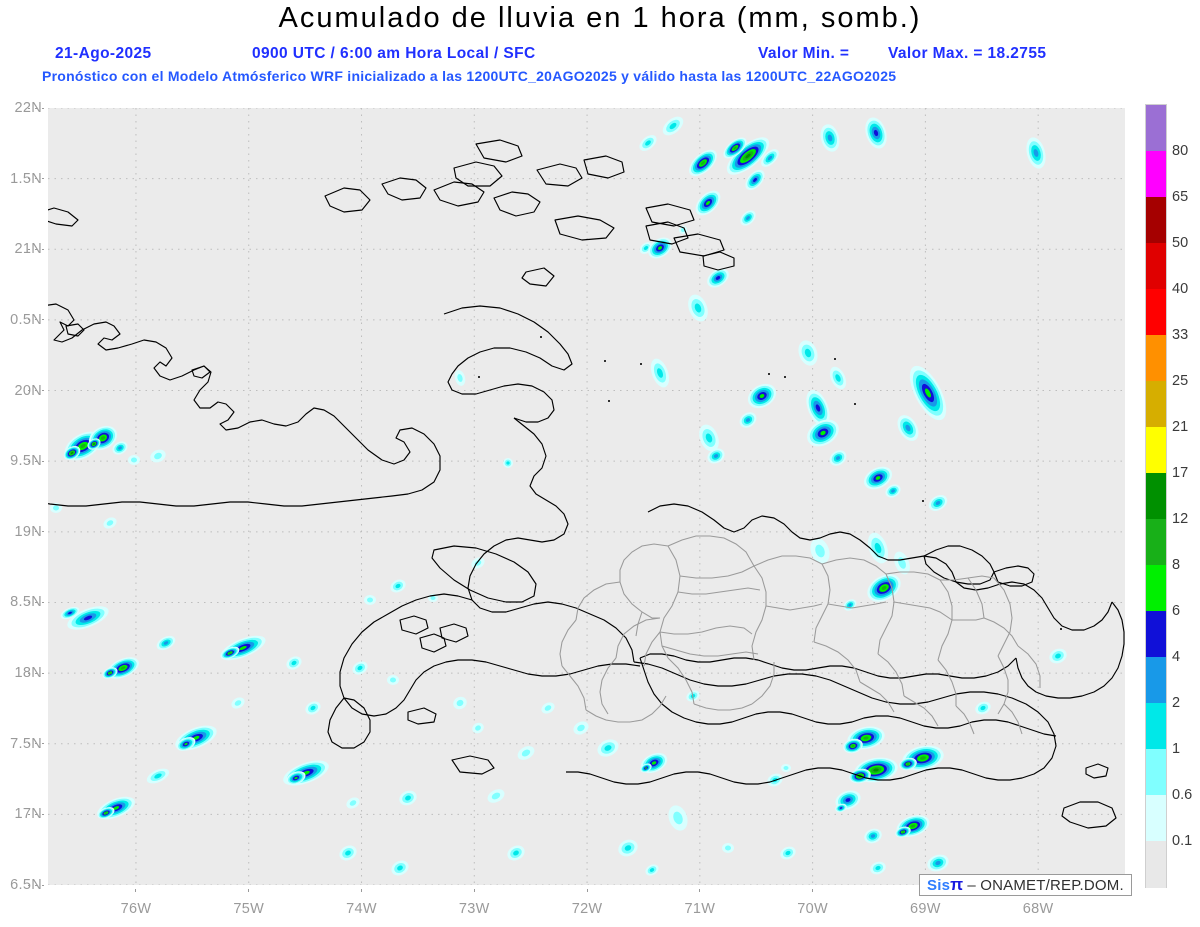 The width and height of the screenshot is (1200, 927). I want to click on colorbar, so click(1156, 496).